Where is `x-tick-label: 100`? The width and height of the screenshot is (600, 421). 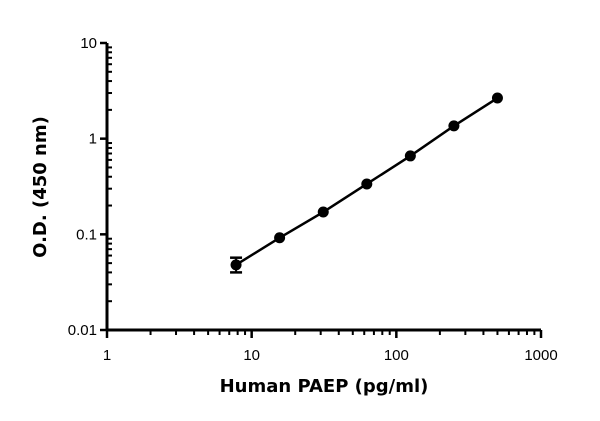
x-tick-label: 100 is located at coordinates (396, 355).